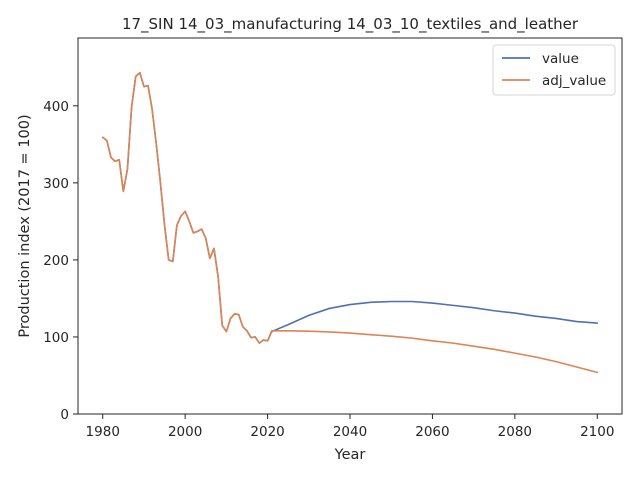 Image resolution: width=640 pixels, height=480 pixels. What do you see at coordinates (597, 432) in the screenshot?
I see `x-tick-label: 2100` at bounding box center [597, 432].